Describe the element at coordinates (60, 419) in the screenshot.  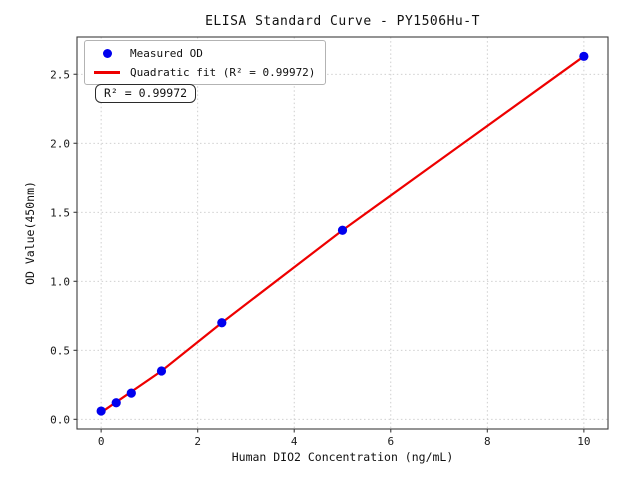
I see `svg-text: 0.0` at that location.